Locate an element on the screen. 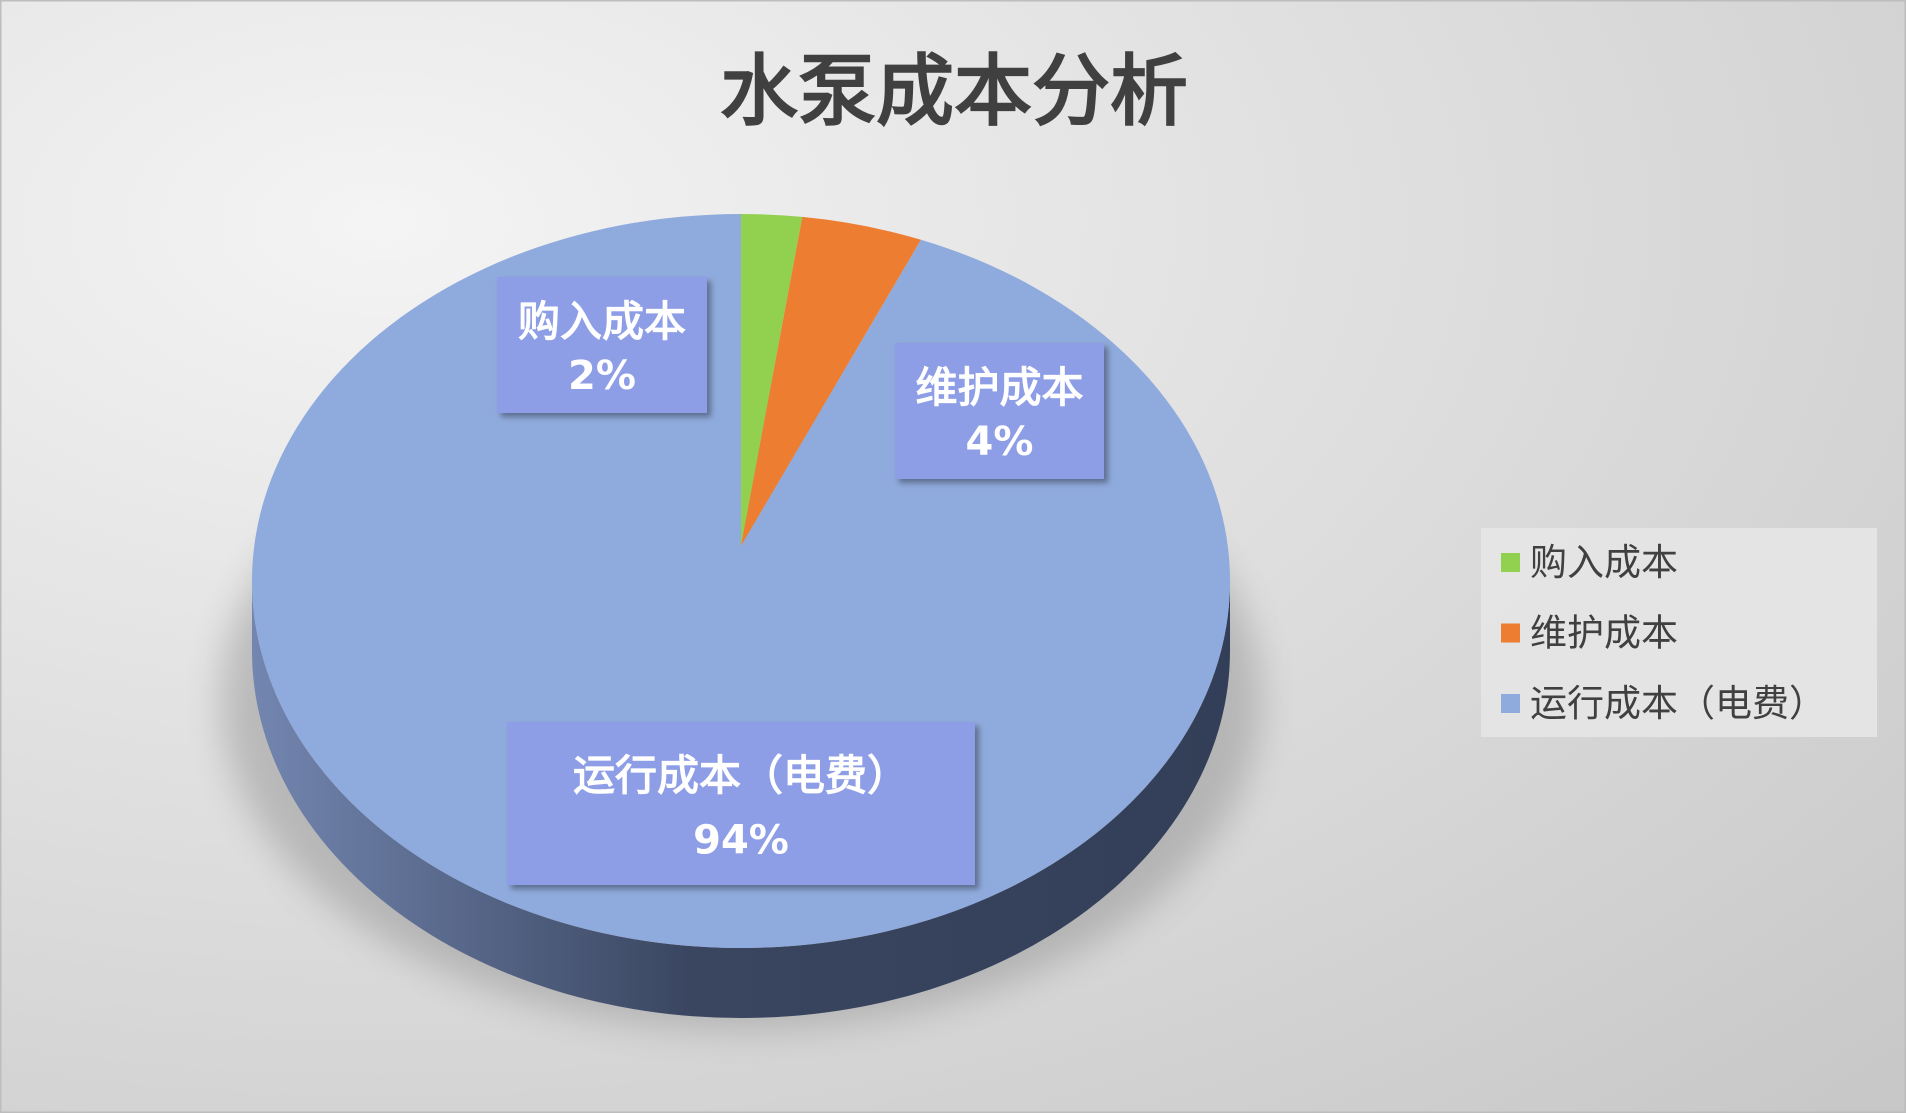  legend-item-2: 维护成本 is located at coordinates (1589, 633).